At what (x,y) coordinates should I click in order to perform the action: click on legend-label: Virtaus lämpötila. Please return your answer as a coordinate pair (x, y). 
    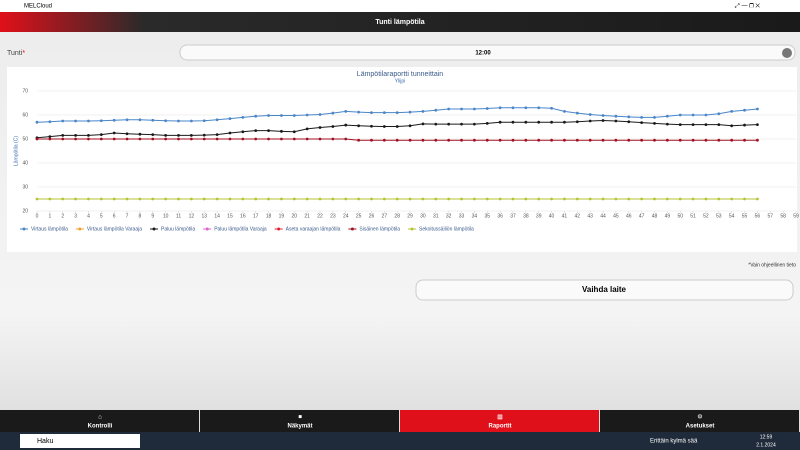
    Looking at the image, I should click on (49, 229).